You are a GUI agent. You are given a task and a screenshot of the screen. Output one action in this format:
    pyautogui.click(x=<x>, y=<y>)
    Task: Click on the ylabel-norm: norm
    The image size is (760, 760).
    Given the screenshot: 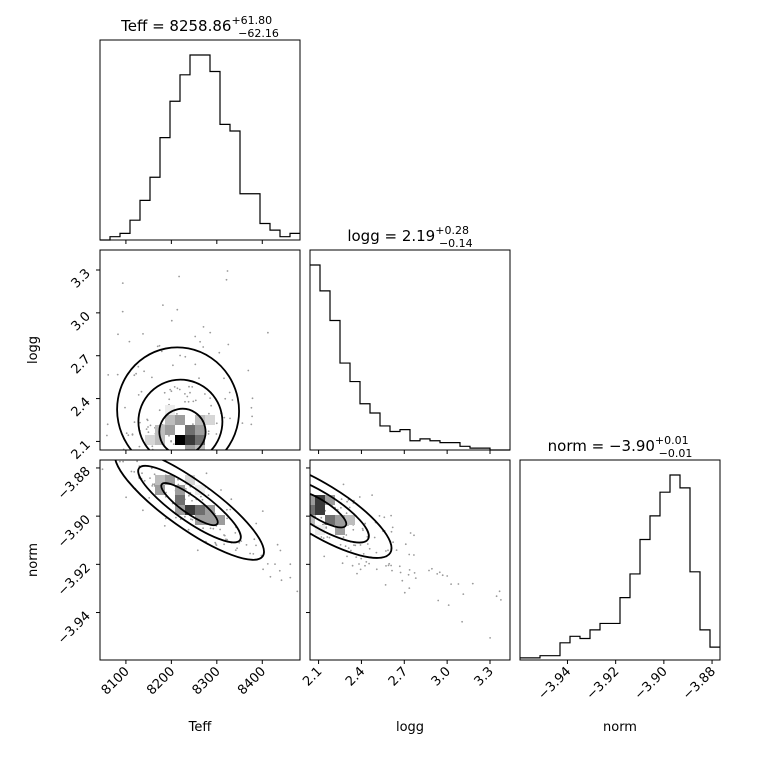 What is the action you would take?
    pyautogui.click(x=33, y=560)
    